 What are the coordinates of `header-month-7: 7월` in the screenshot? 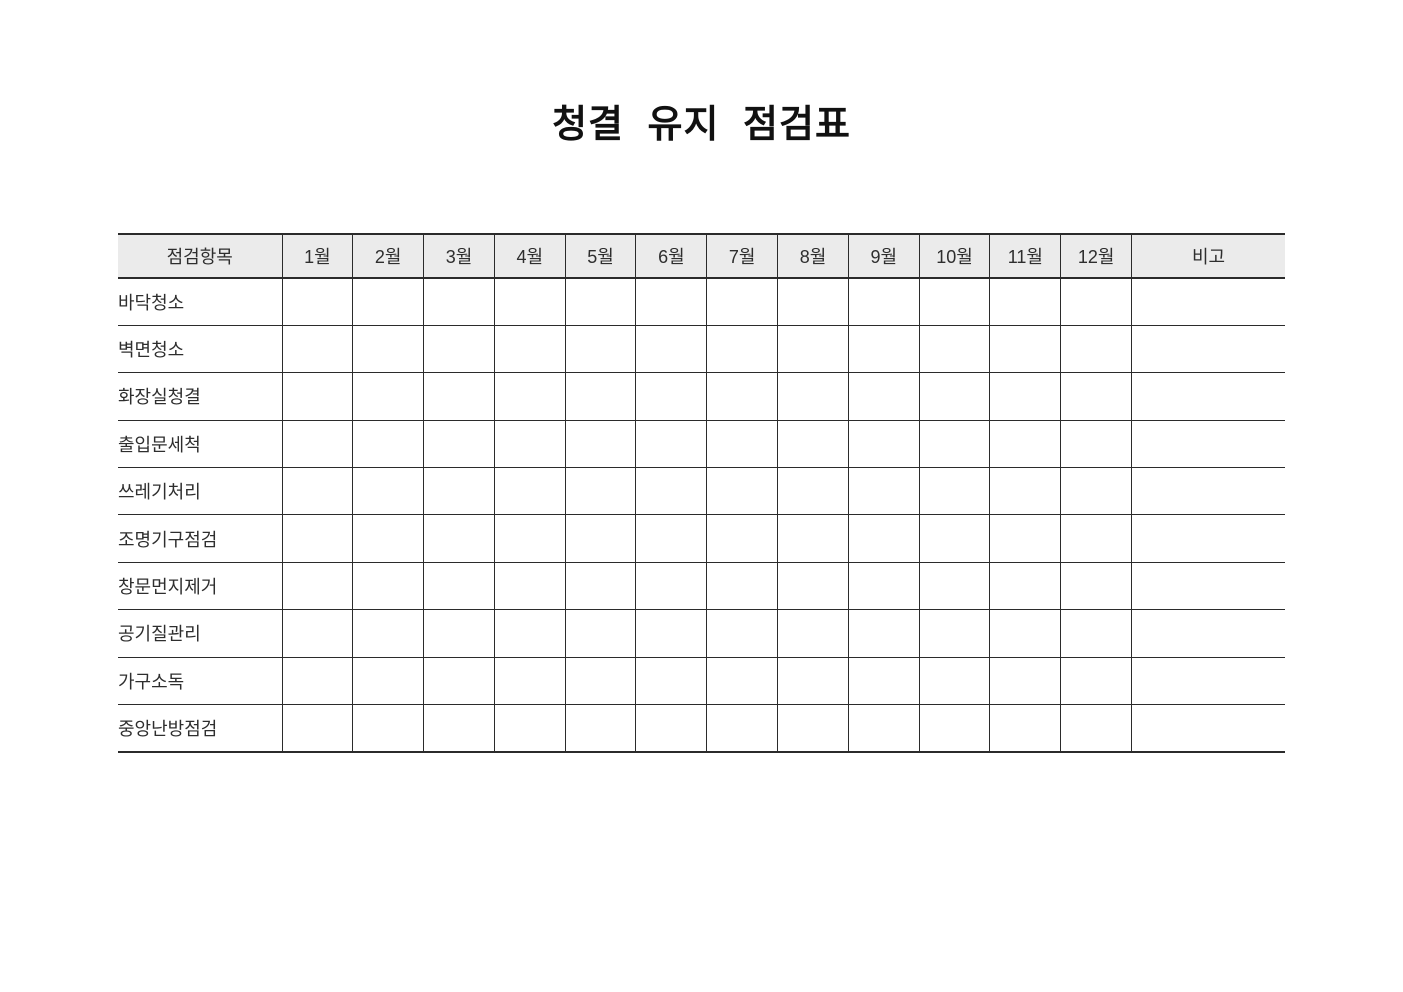 It's located at (742, 256).